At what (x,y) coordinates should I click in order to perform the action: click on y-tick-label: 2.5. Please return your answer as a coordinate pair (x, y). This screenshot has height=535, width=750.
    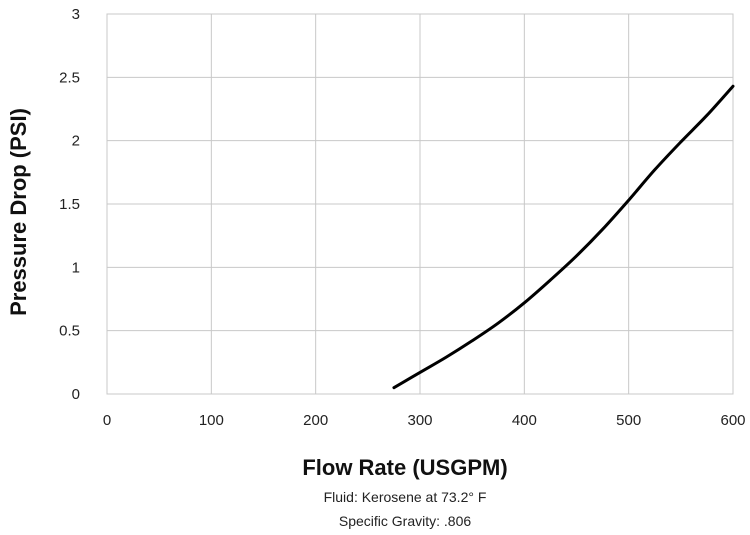
    Looking at the image, I should click on (69, 77).